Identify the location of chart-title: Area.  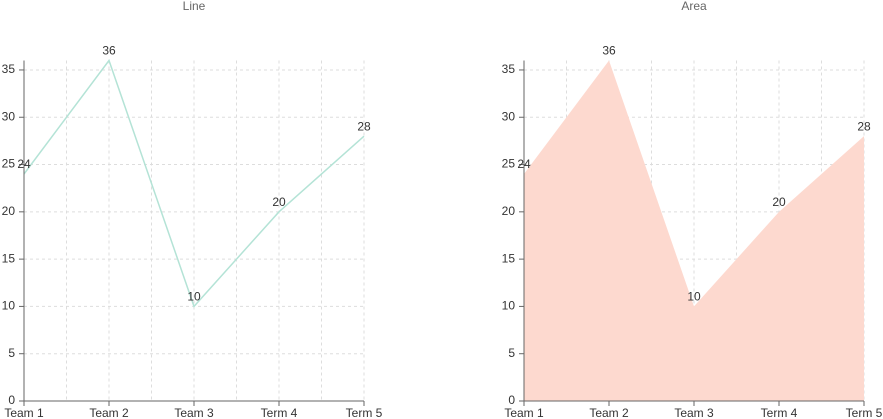
(694, 6).